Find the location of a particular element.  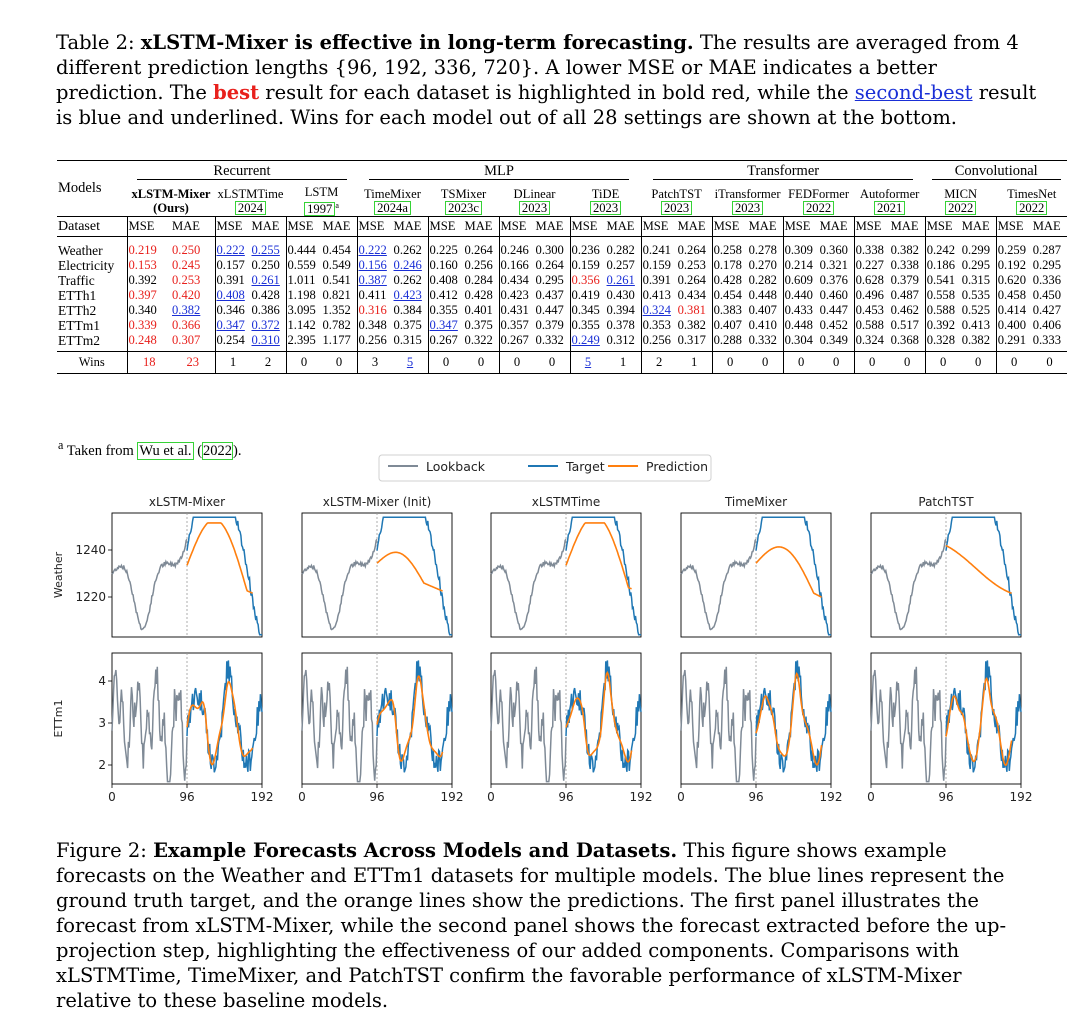

table-cell: 0.332 is located at coordinates (762, 340).